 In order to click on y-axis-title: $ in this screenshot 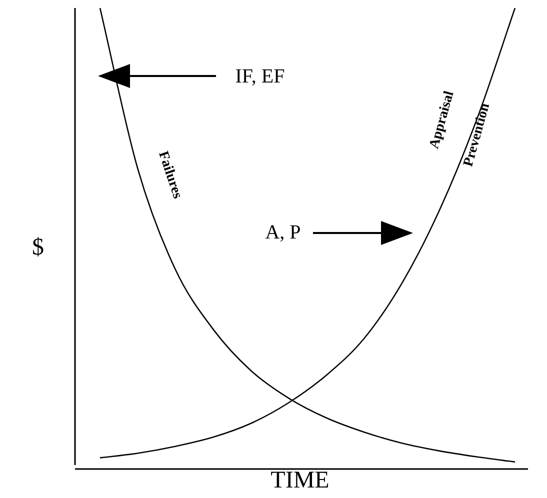, I will do `click(38, 247)`.